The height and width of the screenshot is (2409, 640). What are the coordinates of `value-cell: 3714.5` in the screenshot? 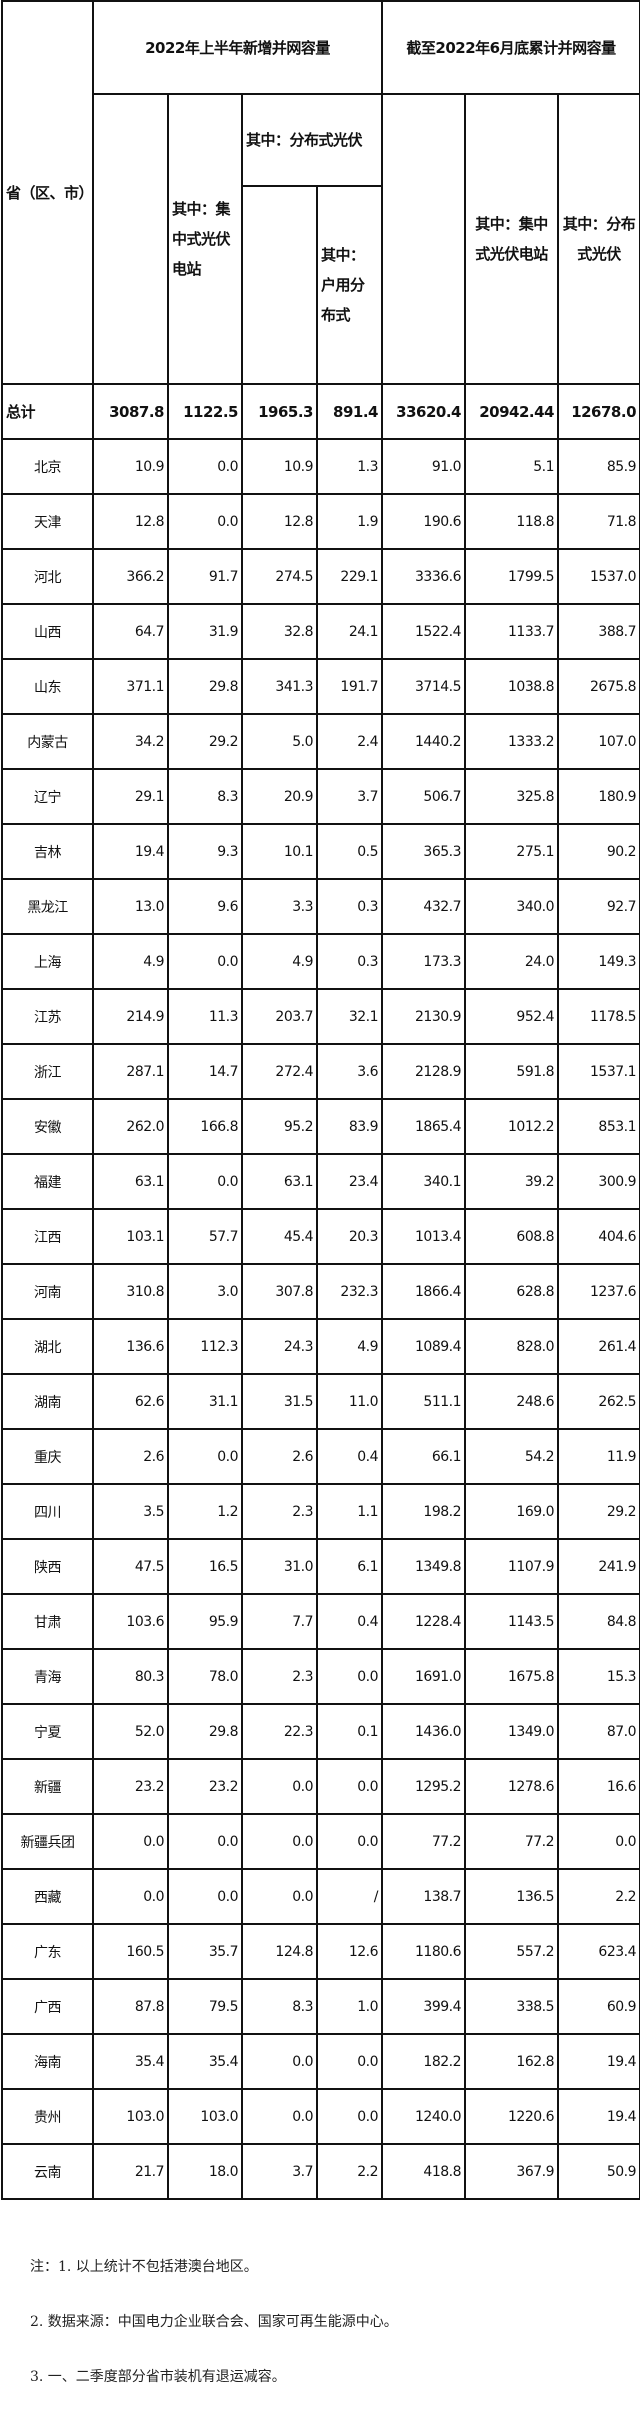 It's located at (423, 686).